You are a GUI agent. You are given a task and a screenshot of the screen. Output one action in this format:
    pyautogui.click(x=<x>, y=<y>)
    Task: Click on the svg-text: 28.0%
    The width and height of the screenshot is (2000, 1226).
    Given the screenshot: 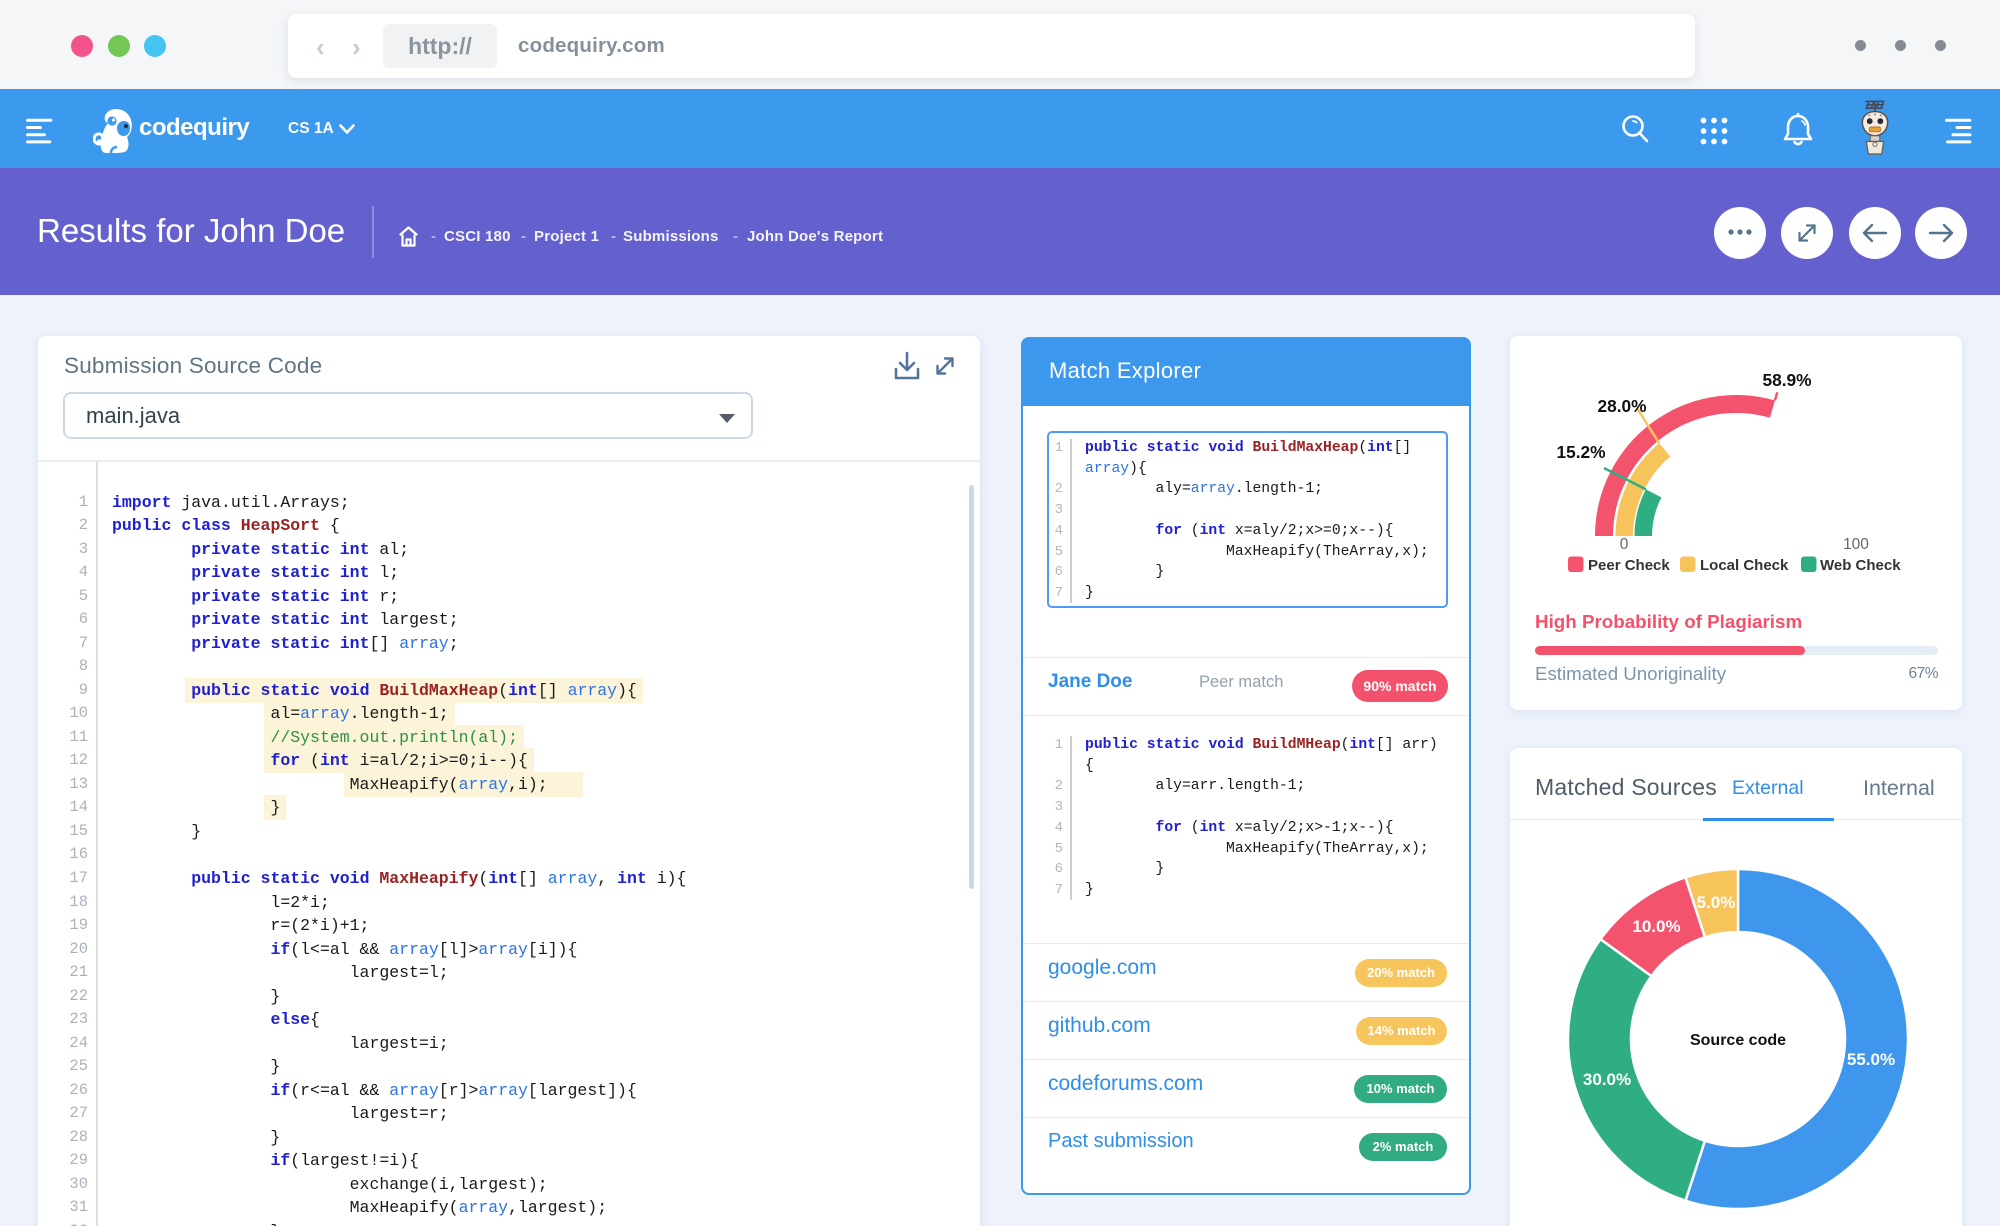 What is the action you would take?
    pyautogui.click(x=1621, y=406)
    